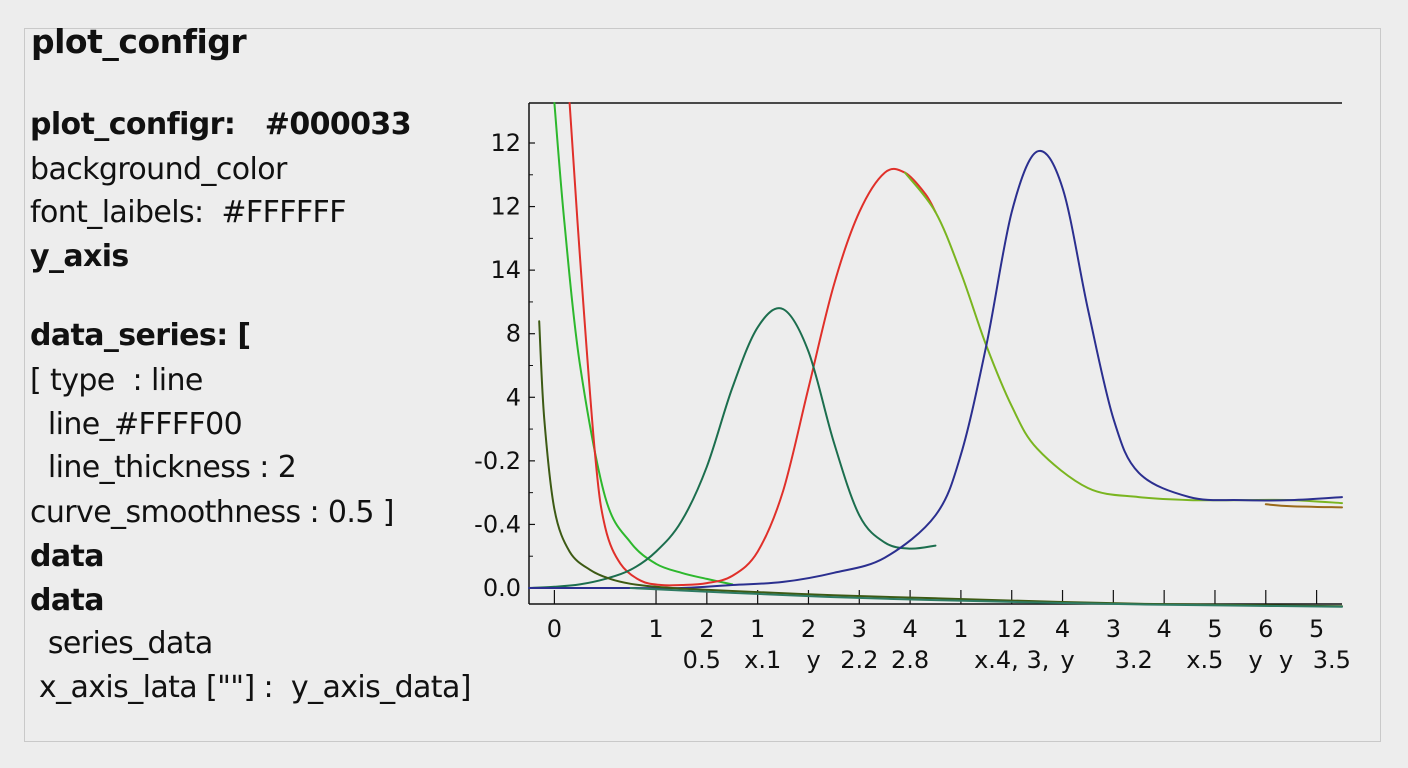 The width and height of the screenshot is (1408, 768). What do you see at coordinates (513, 397) in the screenshot?
I see `y-tick-label: 4` at bounding box center [513, 397].